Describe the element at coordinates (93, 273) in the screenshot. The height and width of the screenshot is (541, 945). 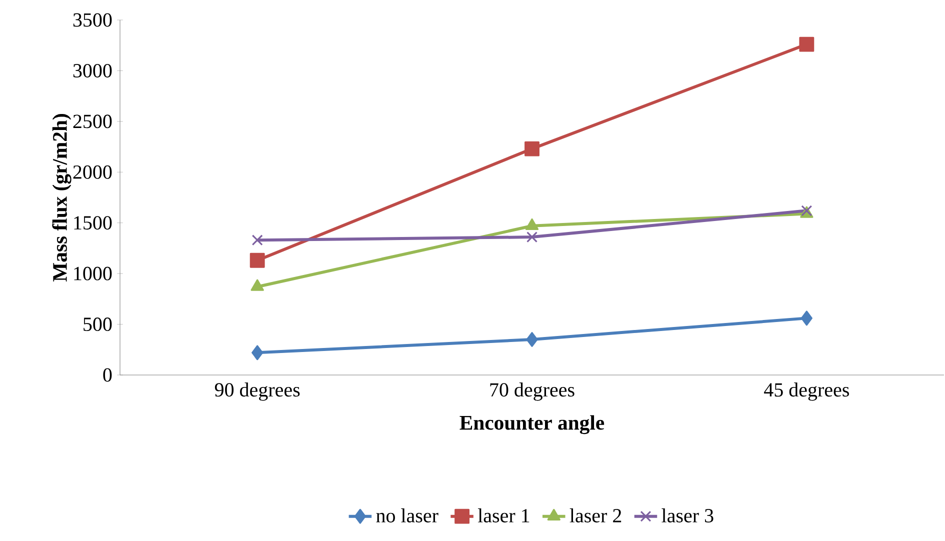
I see `y-tick-label: 1000` at that location.